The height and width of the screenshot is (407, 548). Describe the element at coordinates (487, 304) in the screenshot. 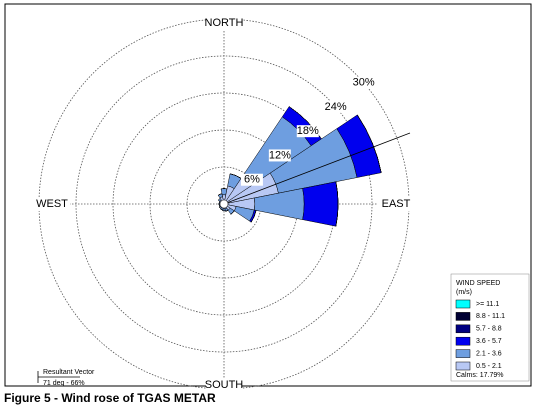

I see `legend-label: >= 11.1` at that location.